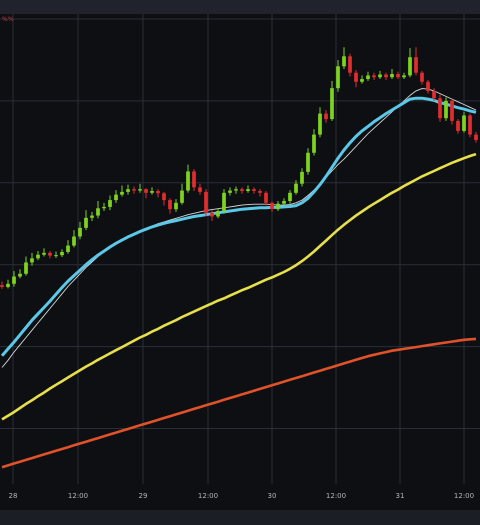  What do you see at coordinates (272, 496) in the screenshot?
I see `time-axis-tick-label: 30` at bounding box center [272, 496].